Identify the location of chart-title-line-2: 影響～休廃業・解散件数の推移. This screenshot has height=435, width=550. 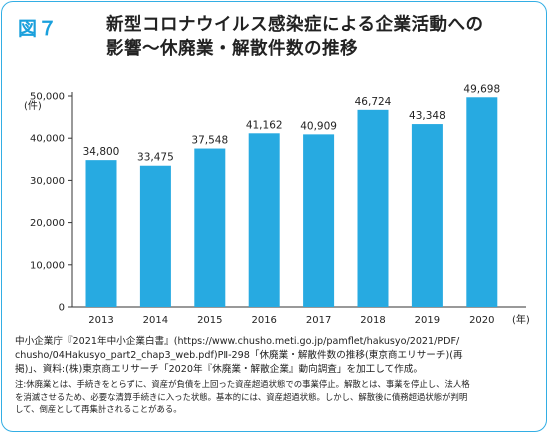
(232, 49).